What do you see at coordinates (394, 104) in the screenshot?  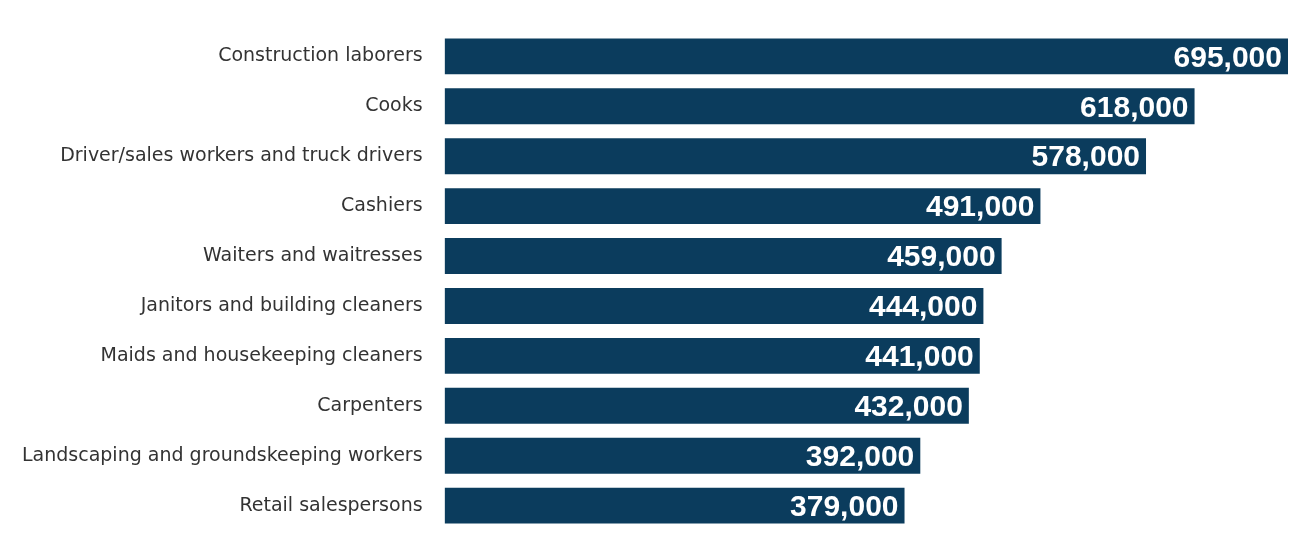 I see `y-tick-label: Cooks` at bounding box center [394, 104].